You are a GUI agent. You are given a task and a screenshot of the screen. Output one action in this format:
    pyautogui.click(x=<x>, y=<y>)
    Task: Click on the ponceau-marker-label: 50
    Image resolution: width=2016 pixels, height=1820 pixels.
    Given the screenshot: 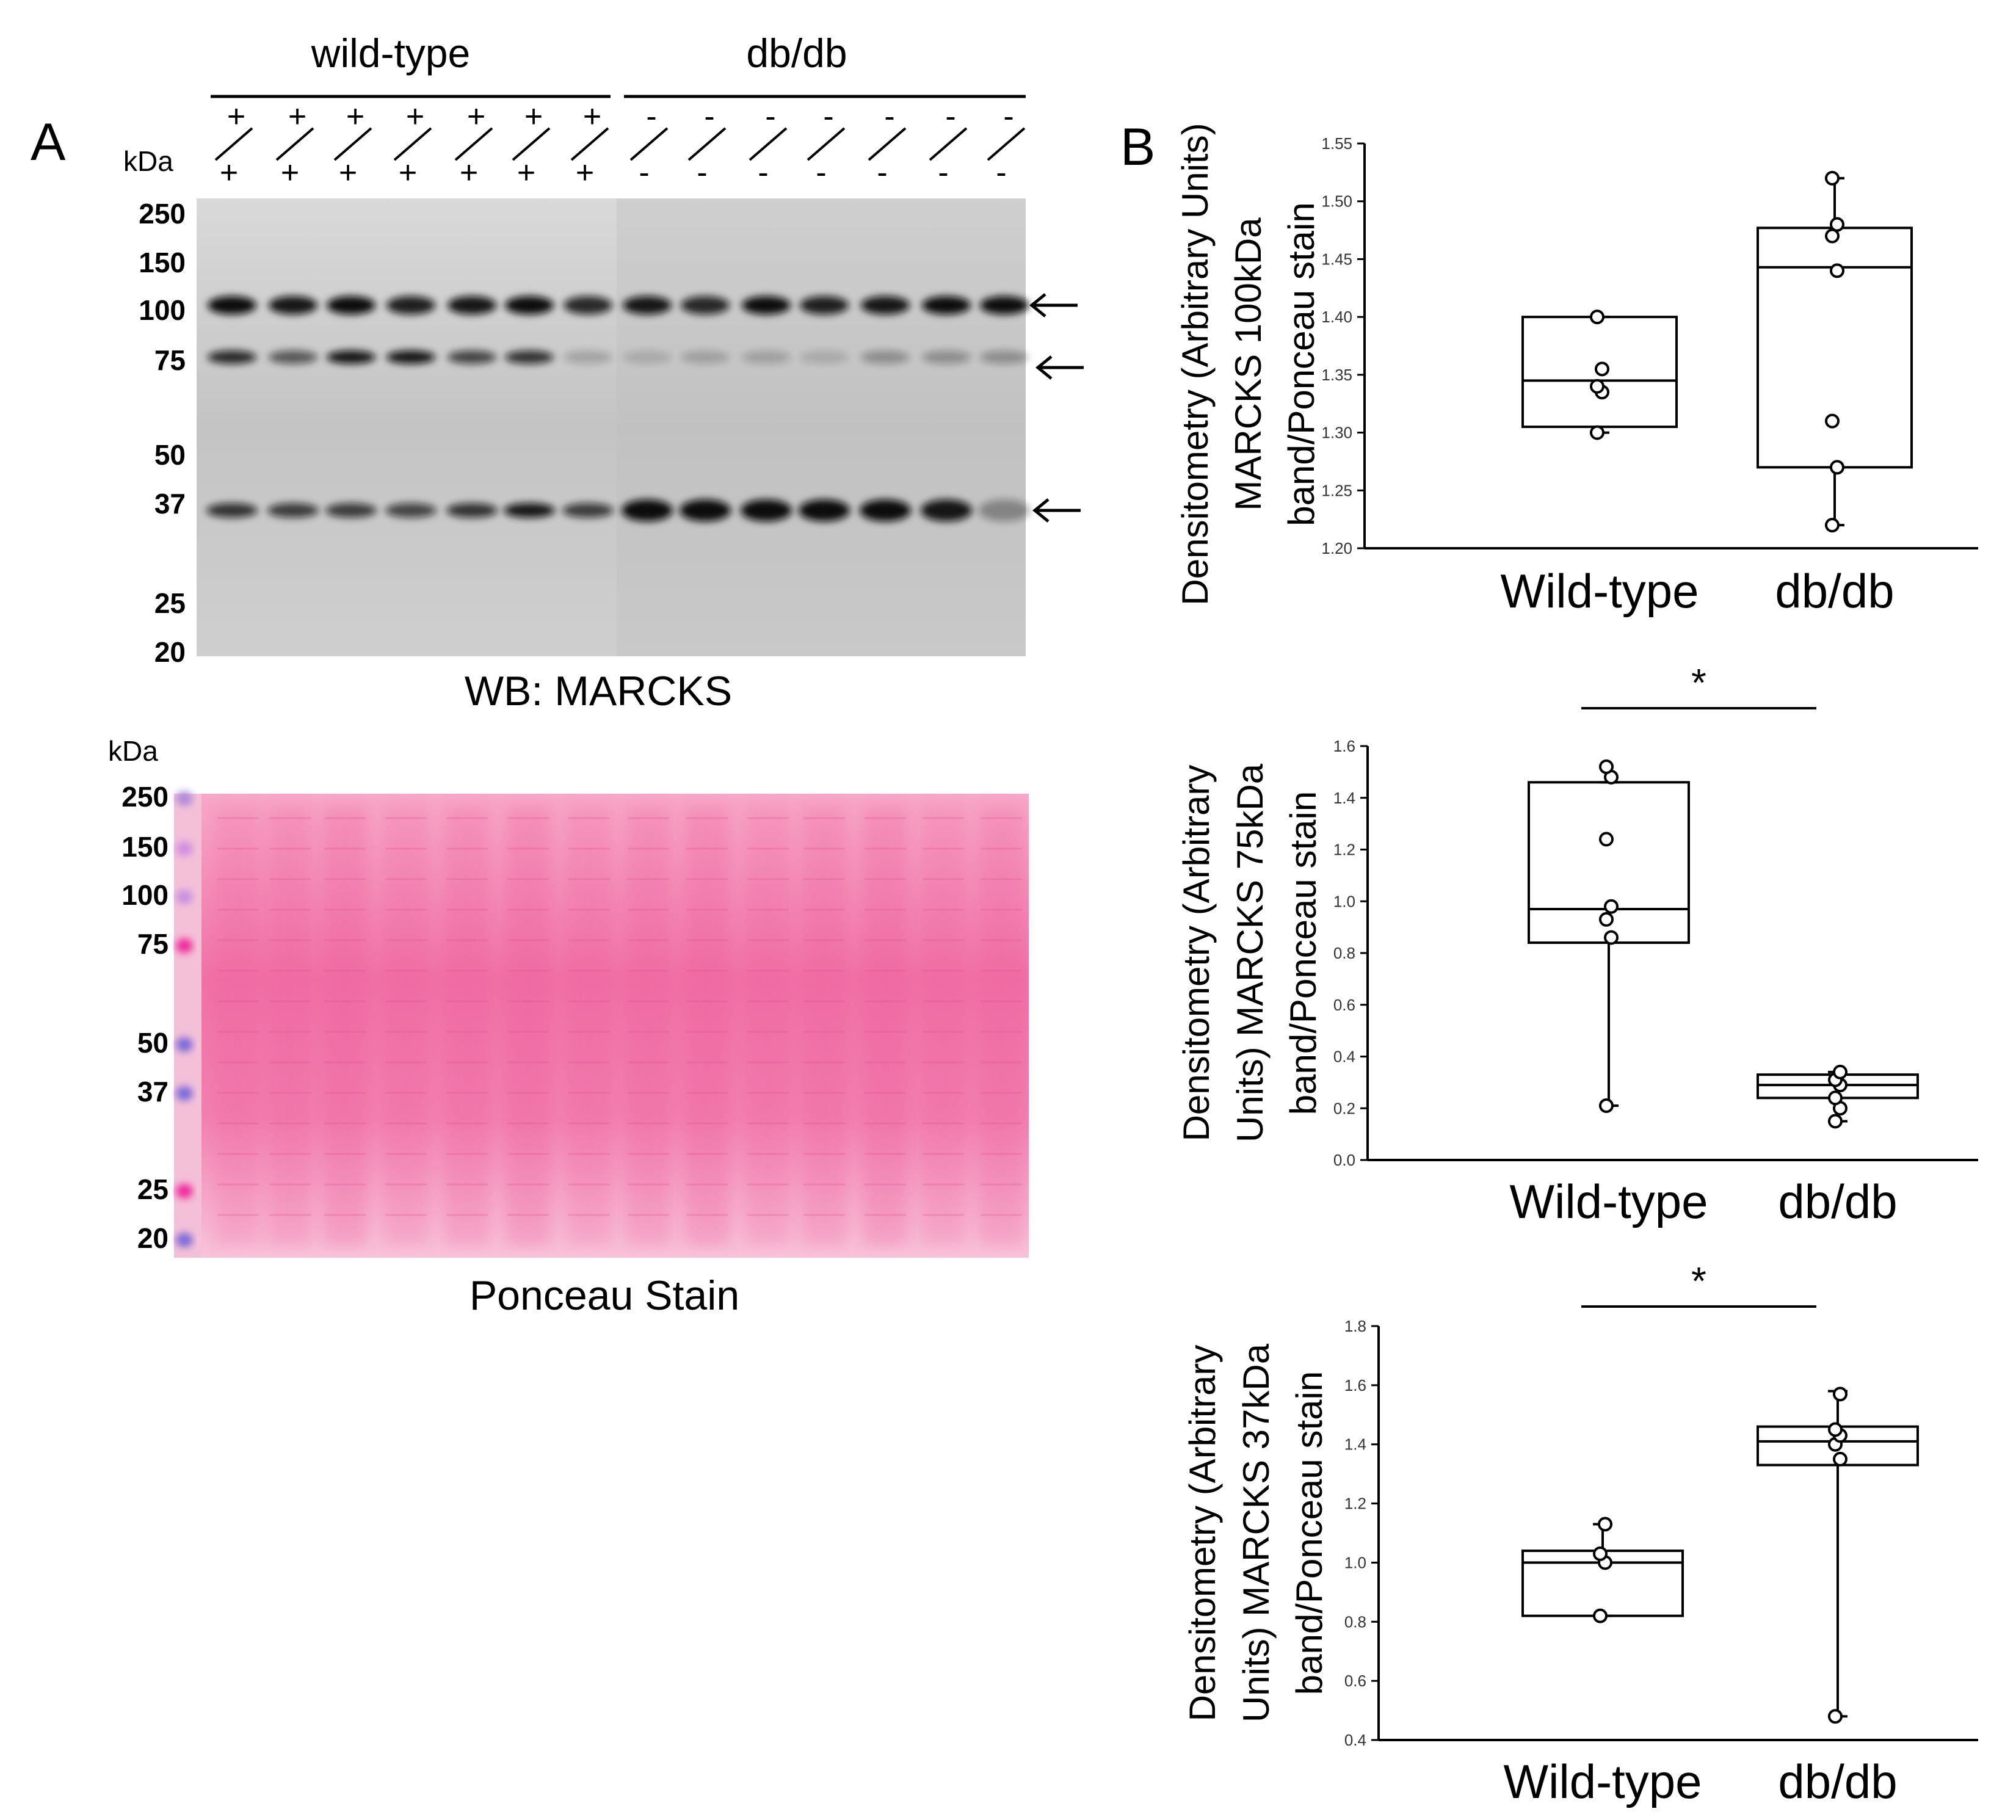 What is the action you would take?
    pyautogui.click(x=153, y=1043)
    